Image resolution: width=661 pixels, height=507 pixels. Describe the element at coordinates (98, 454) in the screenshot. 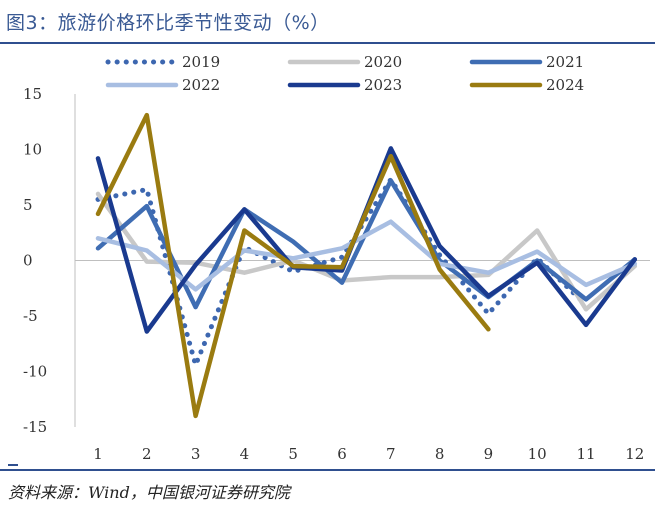

I see `x-tick-label: 1` at that location.